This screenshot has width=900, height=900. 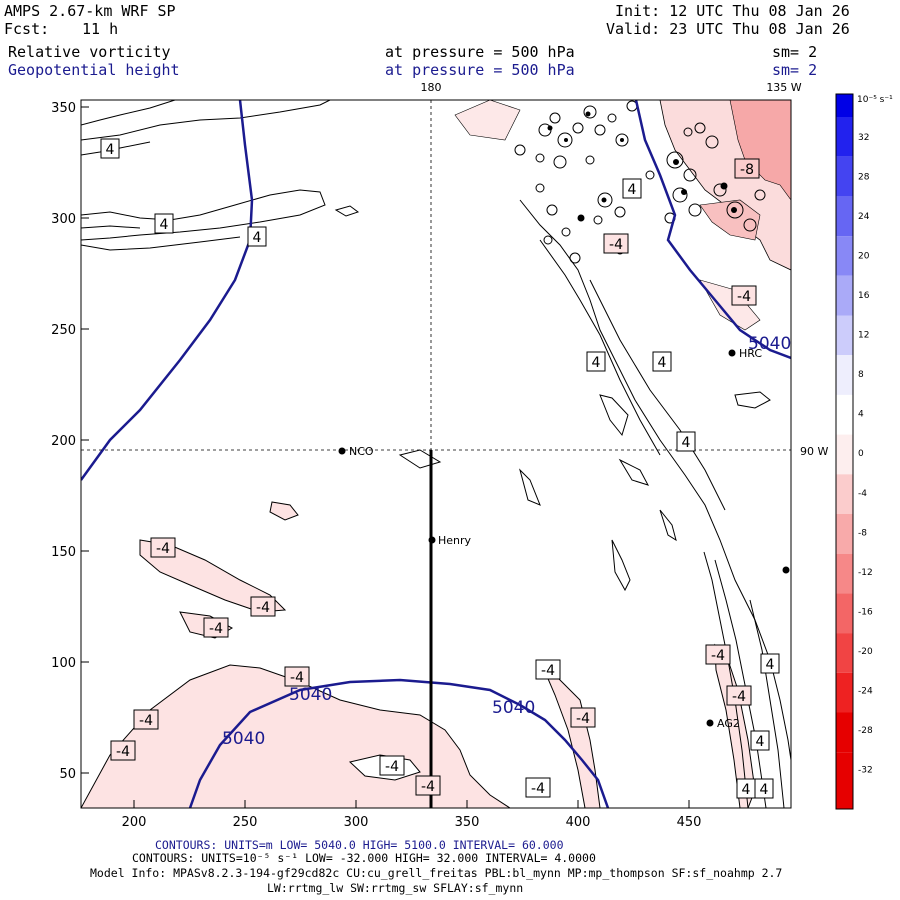 I want to click on forecast-hour: 11 h, so click(x=100, y=29).